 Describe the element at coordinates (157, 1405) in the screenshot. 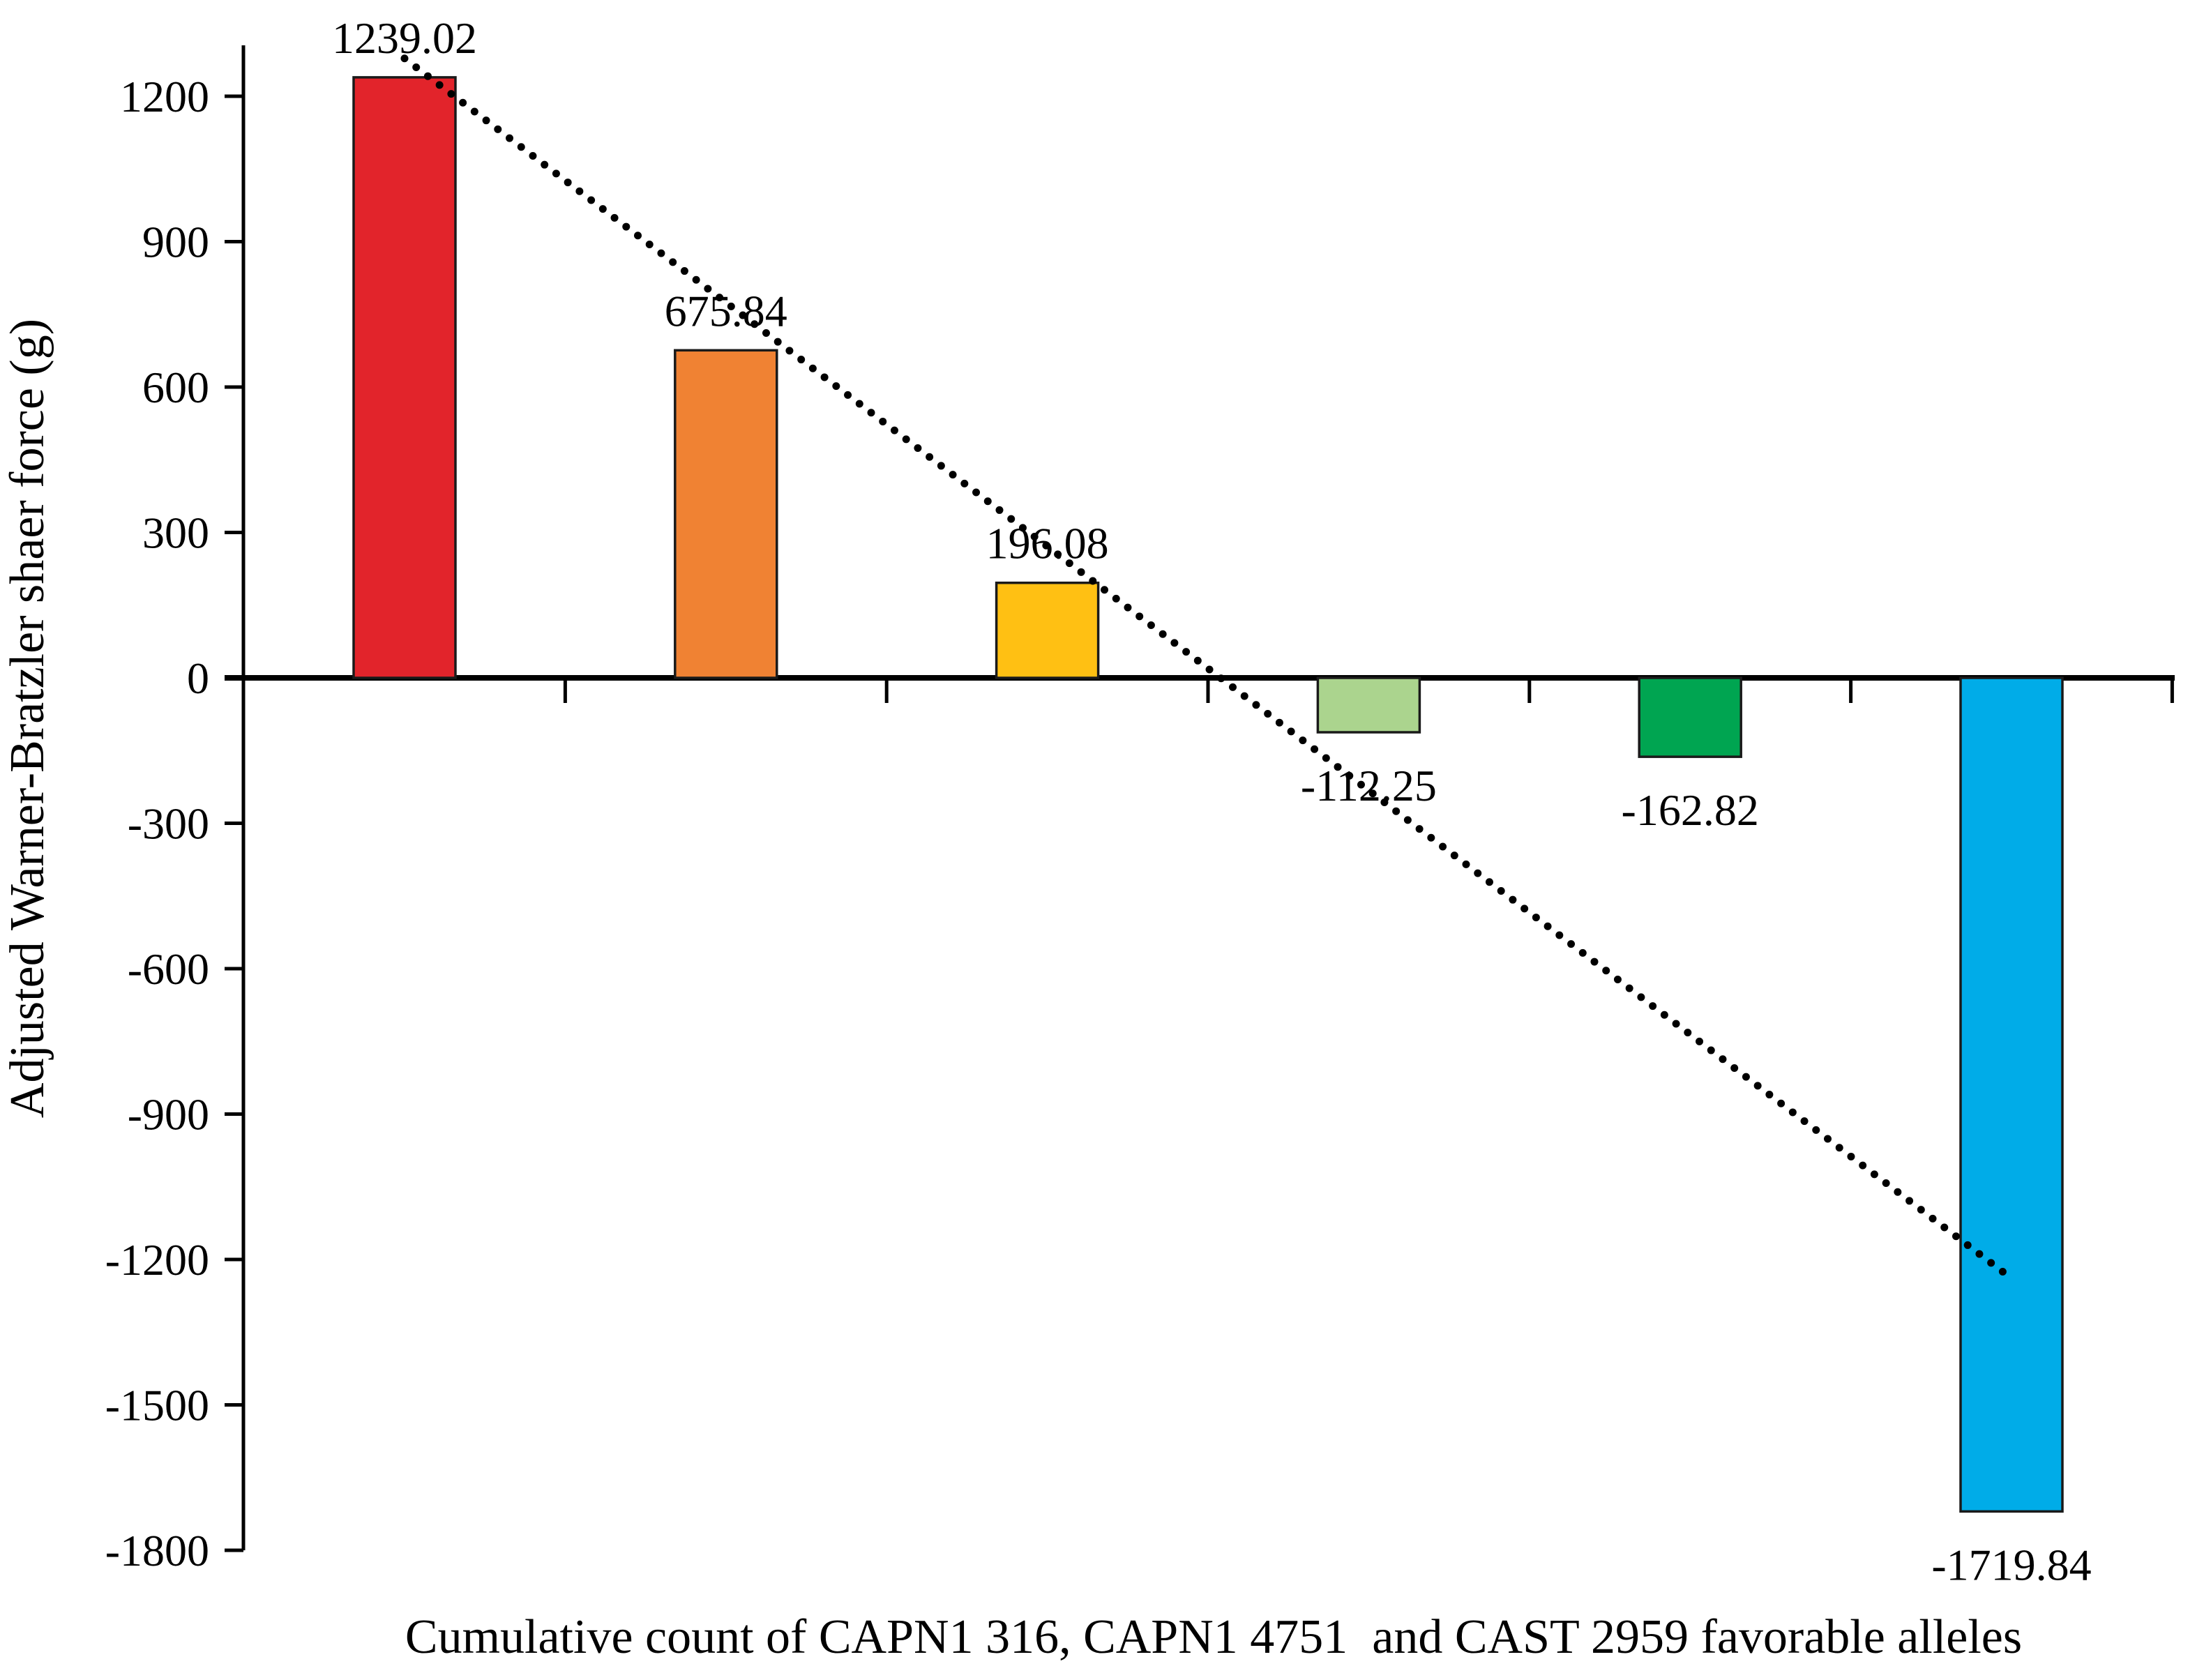

I see `y-tick-label: -1500` at that location.